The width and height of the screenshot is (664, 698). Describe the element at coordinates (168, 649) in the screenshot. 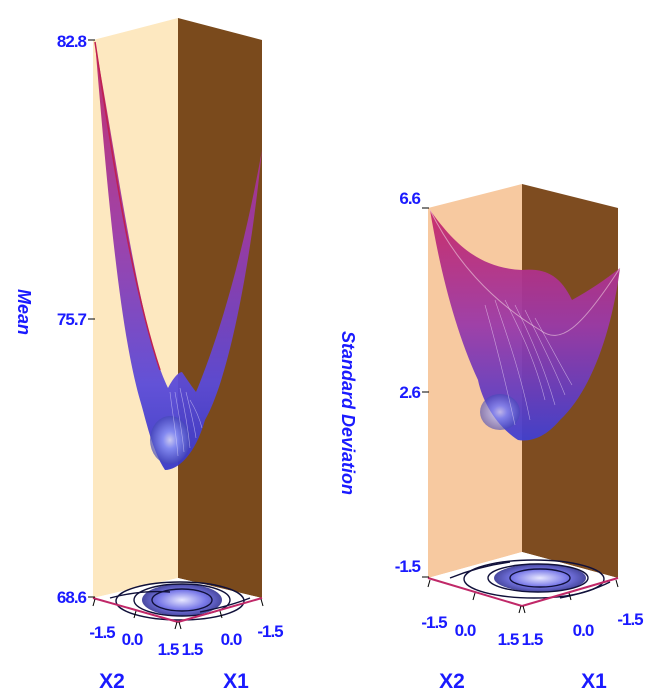

I see `mean-x2-tick-2: 1.5` at that location.